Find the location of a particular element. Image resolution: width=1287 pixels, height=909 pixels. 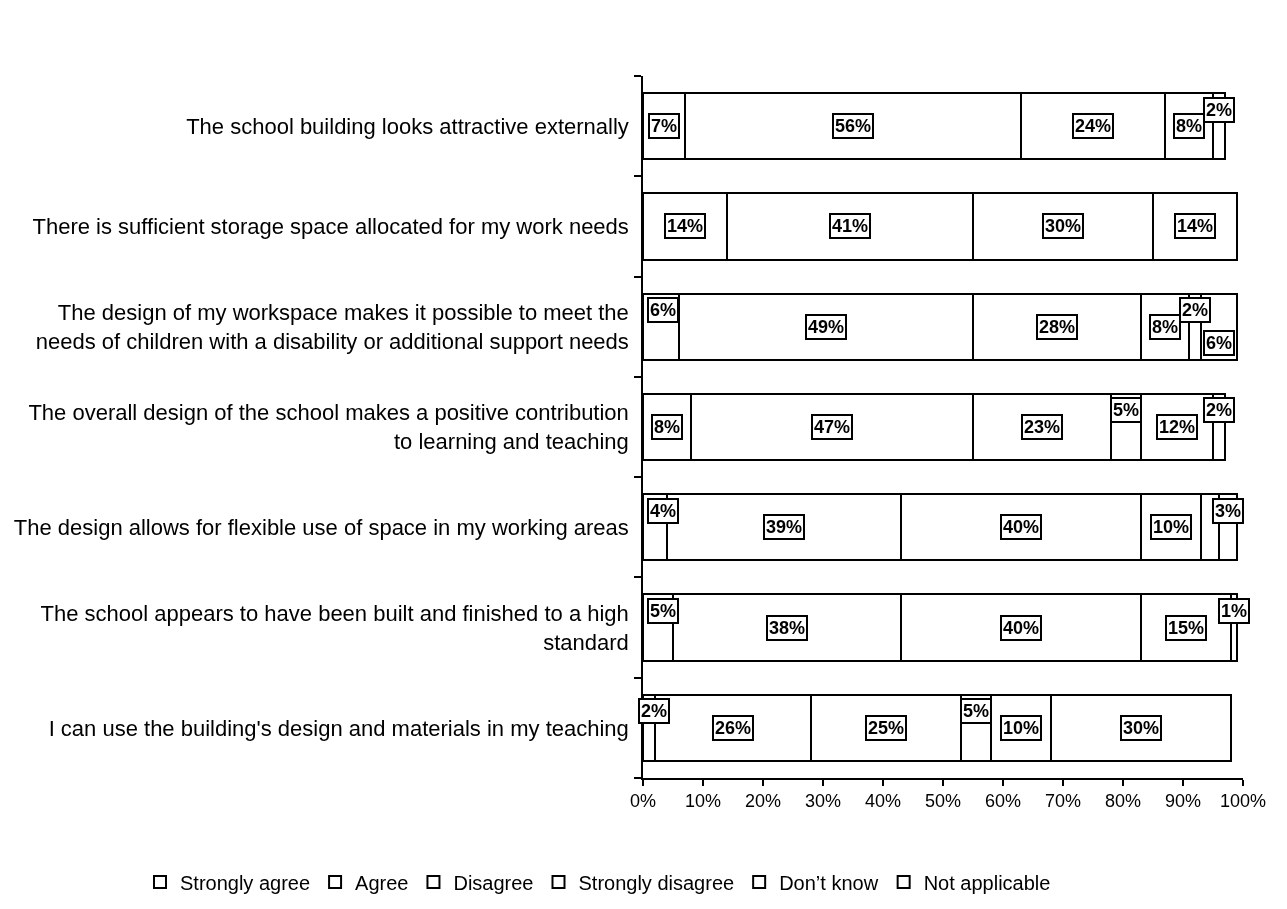

x-tick-label: 60% is located at coordinates (1003, 801).